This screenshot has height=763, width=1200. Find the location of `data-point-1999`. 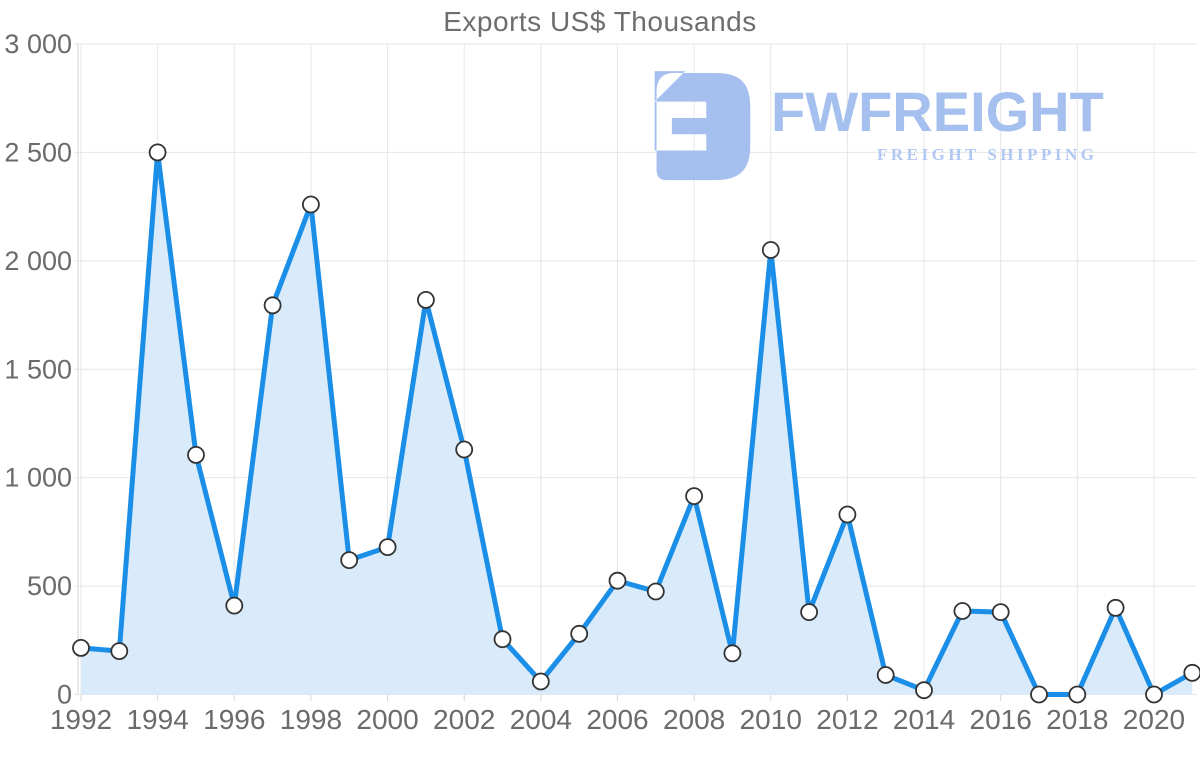

data-point-1999 is located at coordinates (349, 560).